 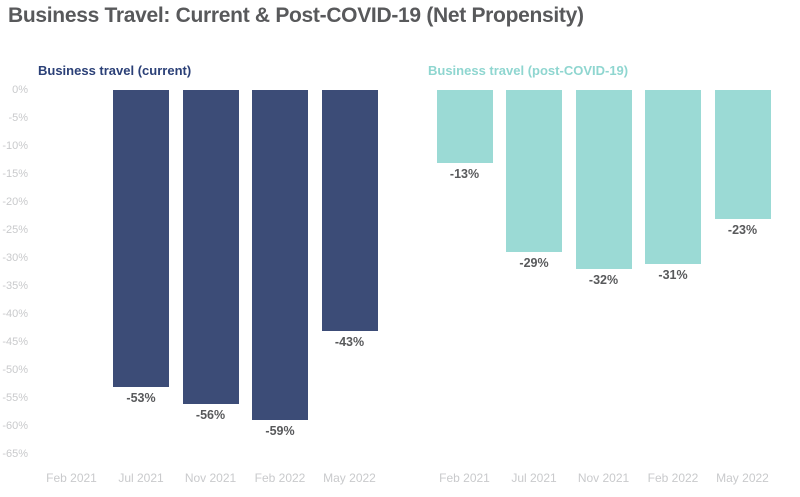 What do you see at coordinates (141, 397) in the screenshot?
I see `bar-value-label: -53%` at bounding box center [141, 397].